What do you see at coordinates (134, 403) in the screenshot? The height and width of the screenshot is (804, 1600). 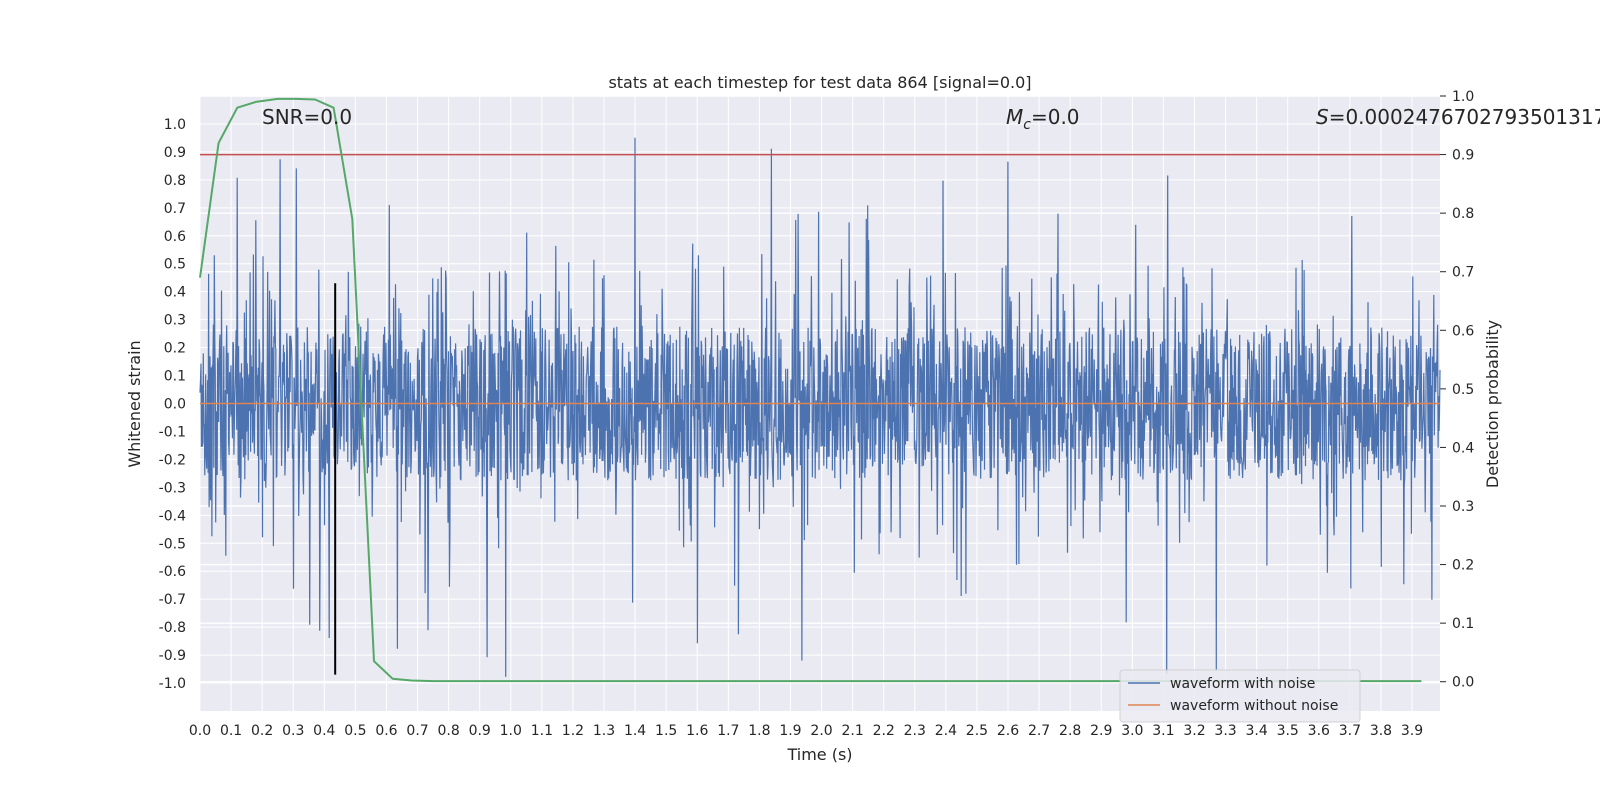 I see `y-axis-label: Whitened strain` at bounding box center [134, 403].